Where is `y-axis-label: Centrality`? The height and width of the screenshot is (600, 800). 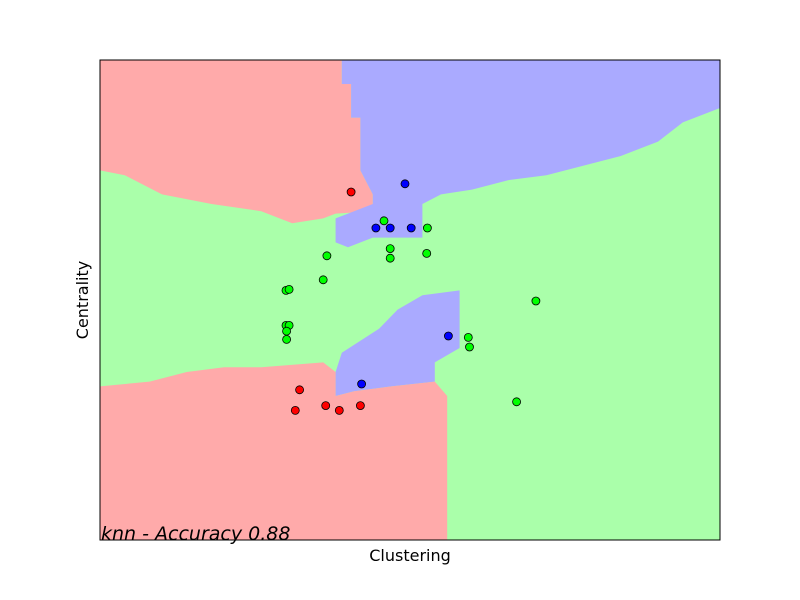 y-axis-label: Centrality is located at coordinates (82, 300).